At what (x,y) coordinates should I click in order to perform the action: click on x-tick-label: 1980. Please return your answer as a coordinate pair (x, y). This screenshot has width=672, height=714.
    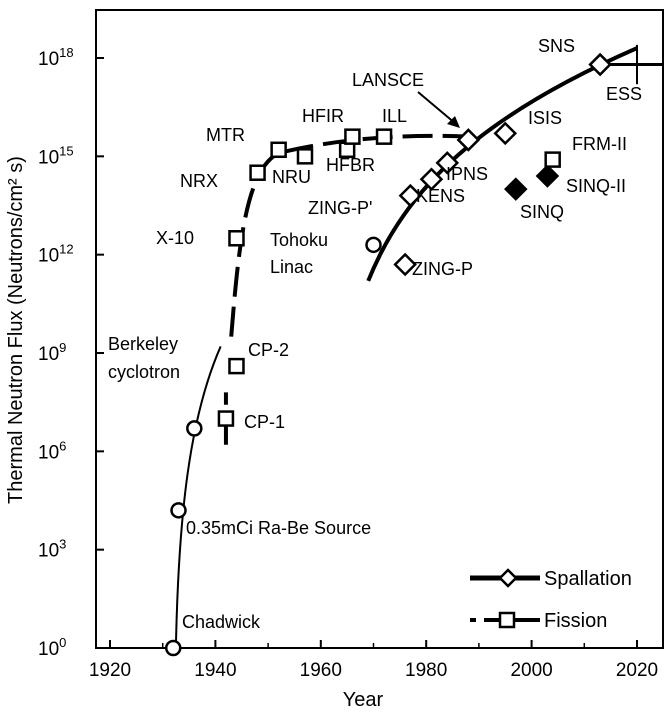
    Looking at the image, I should click on (426, 670).